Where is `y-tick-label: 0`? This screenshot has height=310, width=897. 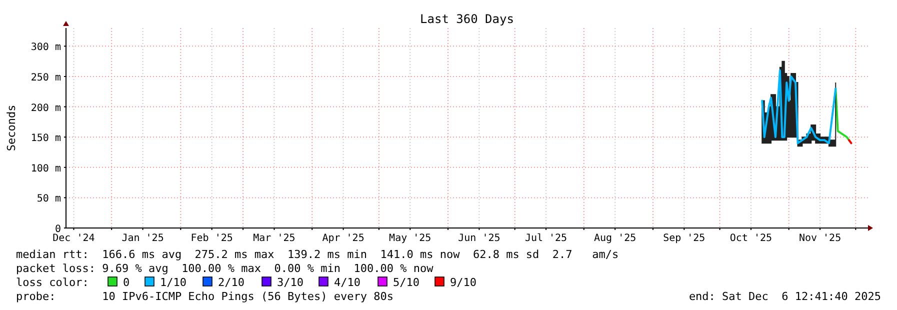
y-tick-label: 0 is located at coordinates (57, 229).